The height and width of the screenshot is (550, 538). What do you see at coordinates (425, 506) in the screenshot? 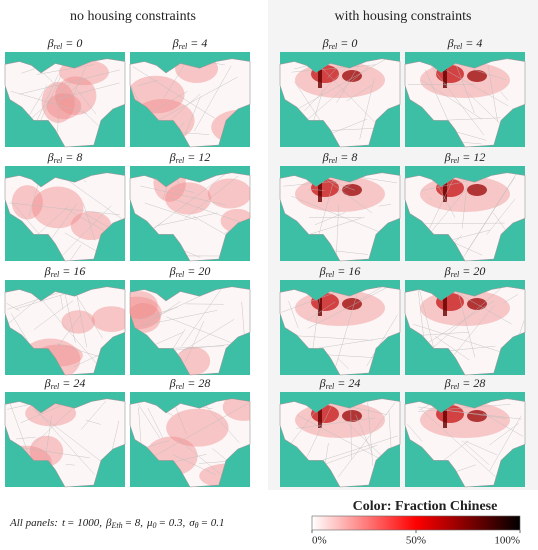
I see `colorbar-title: Color: Fraction Chinese` at bounding box center [425, 506].